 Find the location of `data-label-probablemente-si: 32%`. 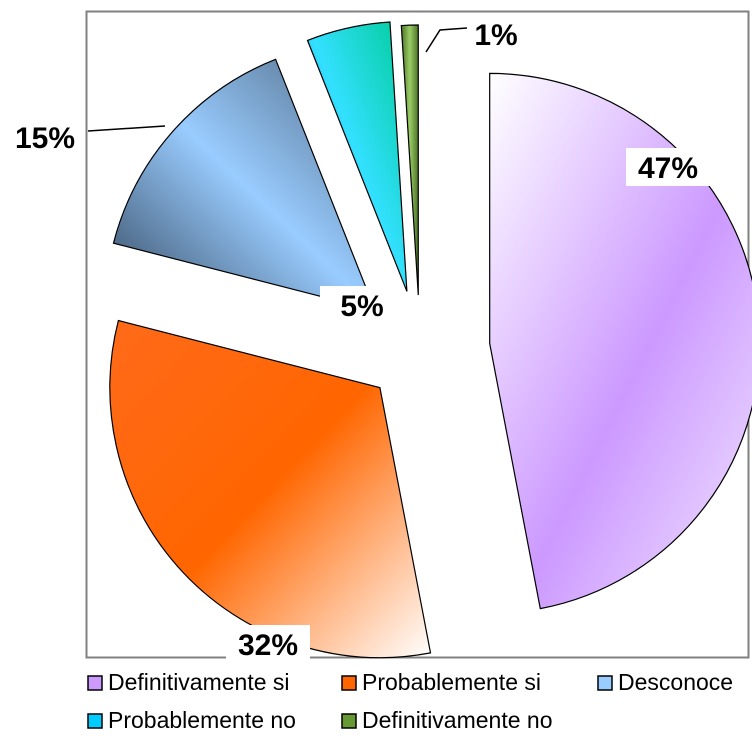

data-label-probablemente-si: 32% is located at coordinates (268, 645).